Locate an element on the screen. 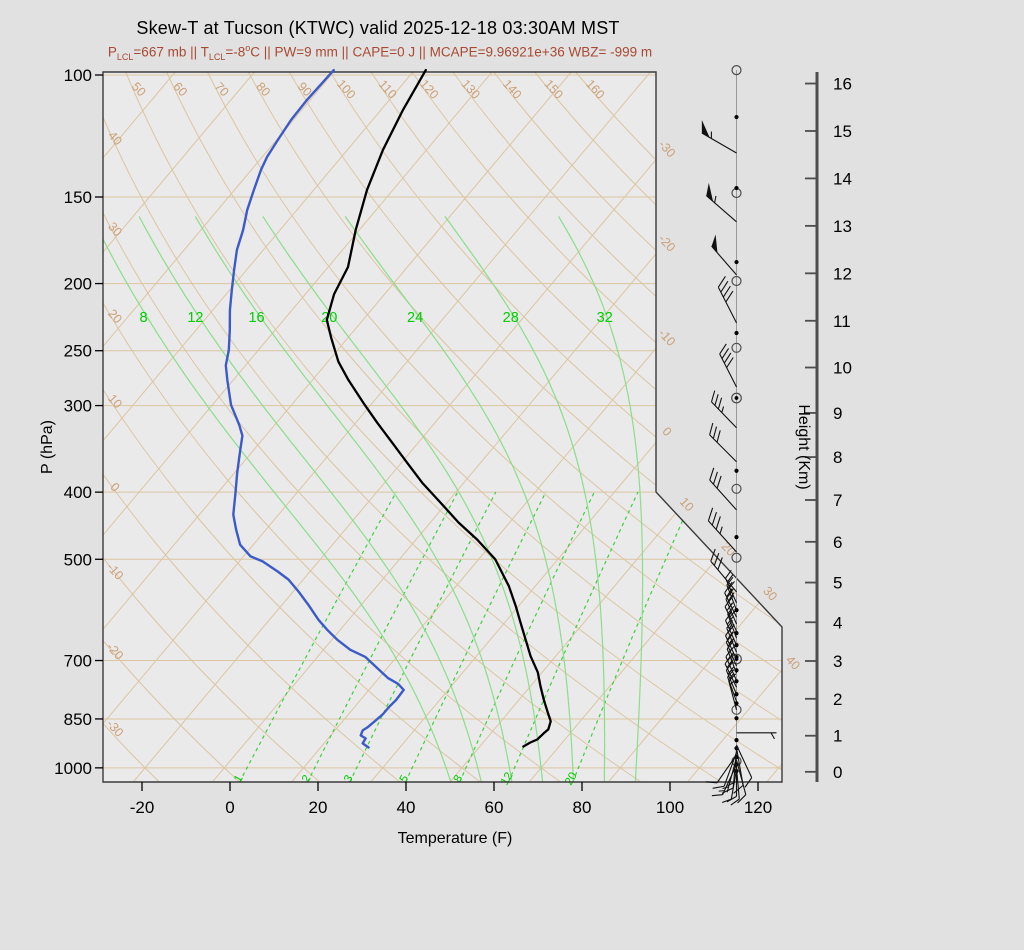 The width and height of the screenshot is (1024, 950). temperature-axis-title: Temperature (F) is located at coordinates (455, 838).